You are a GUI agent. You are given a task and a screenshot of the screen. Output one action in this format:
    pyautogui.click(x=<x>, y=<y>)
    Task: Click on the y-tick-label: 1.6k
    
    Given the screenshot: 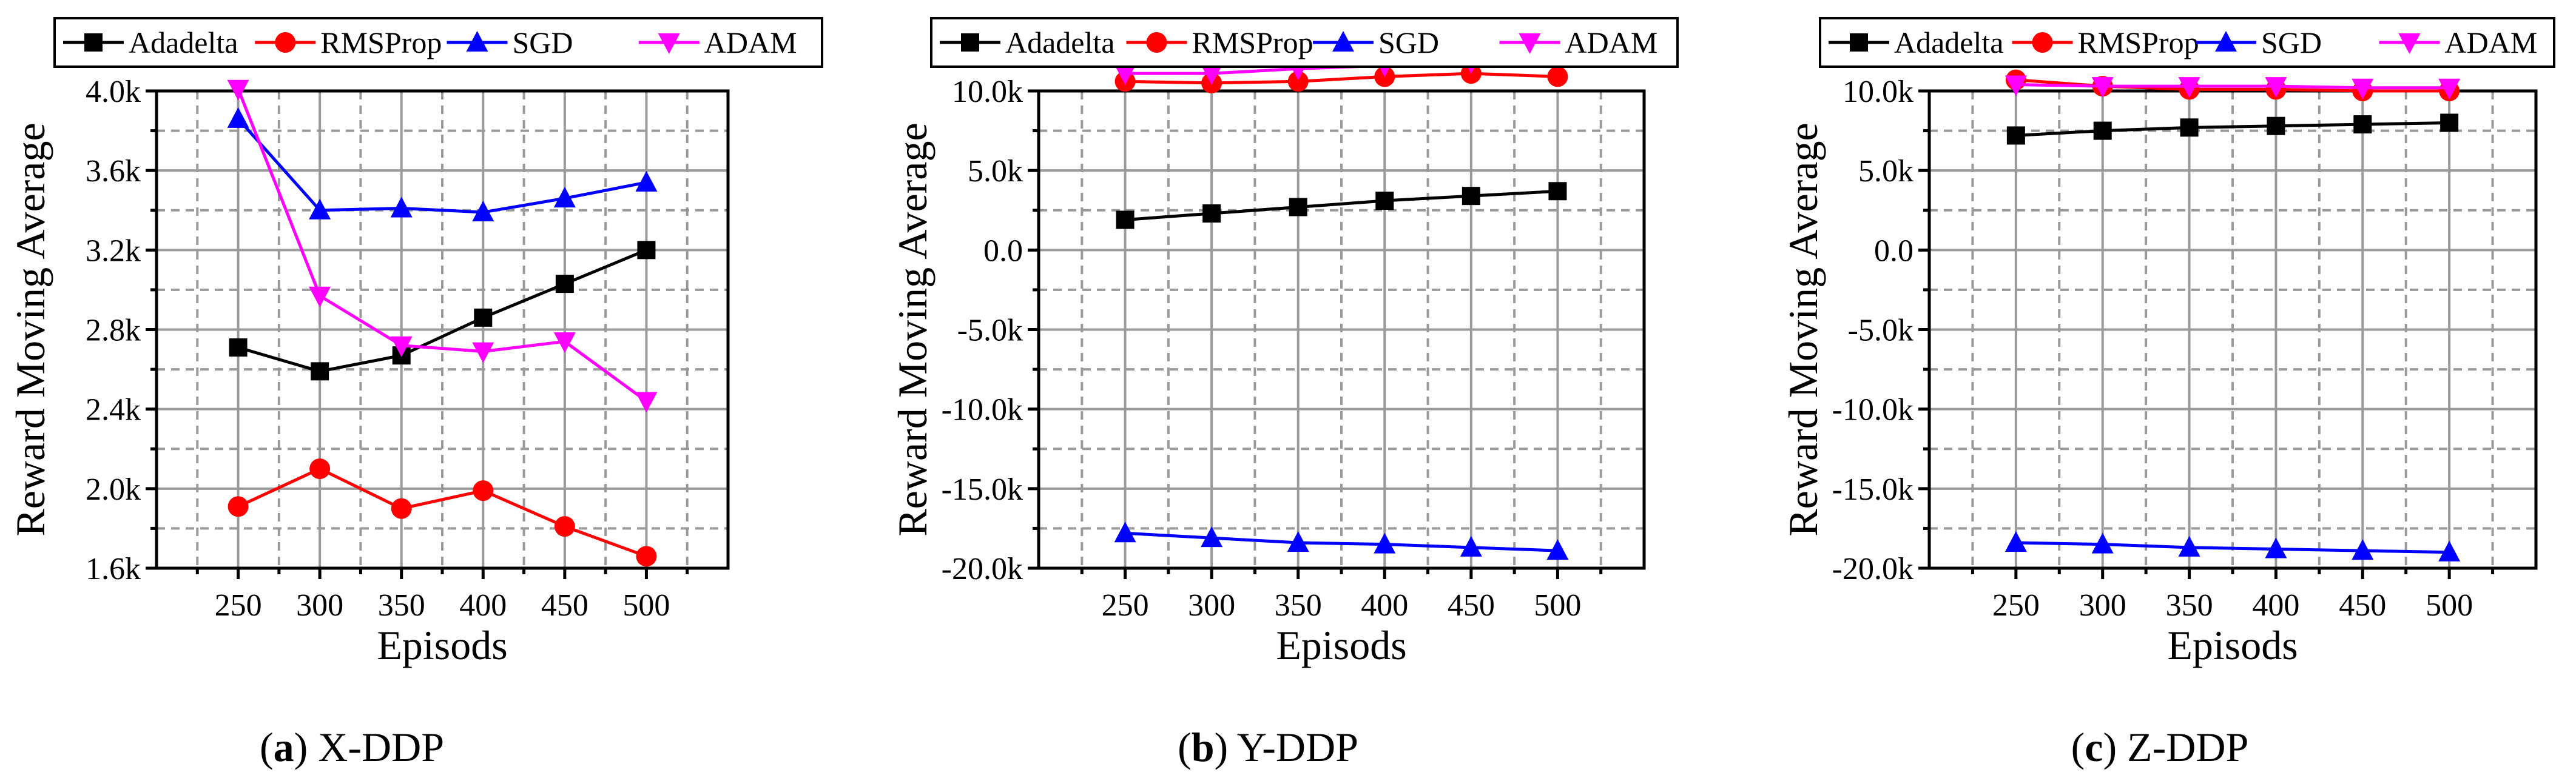 What is the action you would take?
    pyautogui.click(x=114, y=569)
    